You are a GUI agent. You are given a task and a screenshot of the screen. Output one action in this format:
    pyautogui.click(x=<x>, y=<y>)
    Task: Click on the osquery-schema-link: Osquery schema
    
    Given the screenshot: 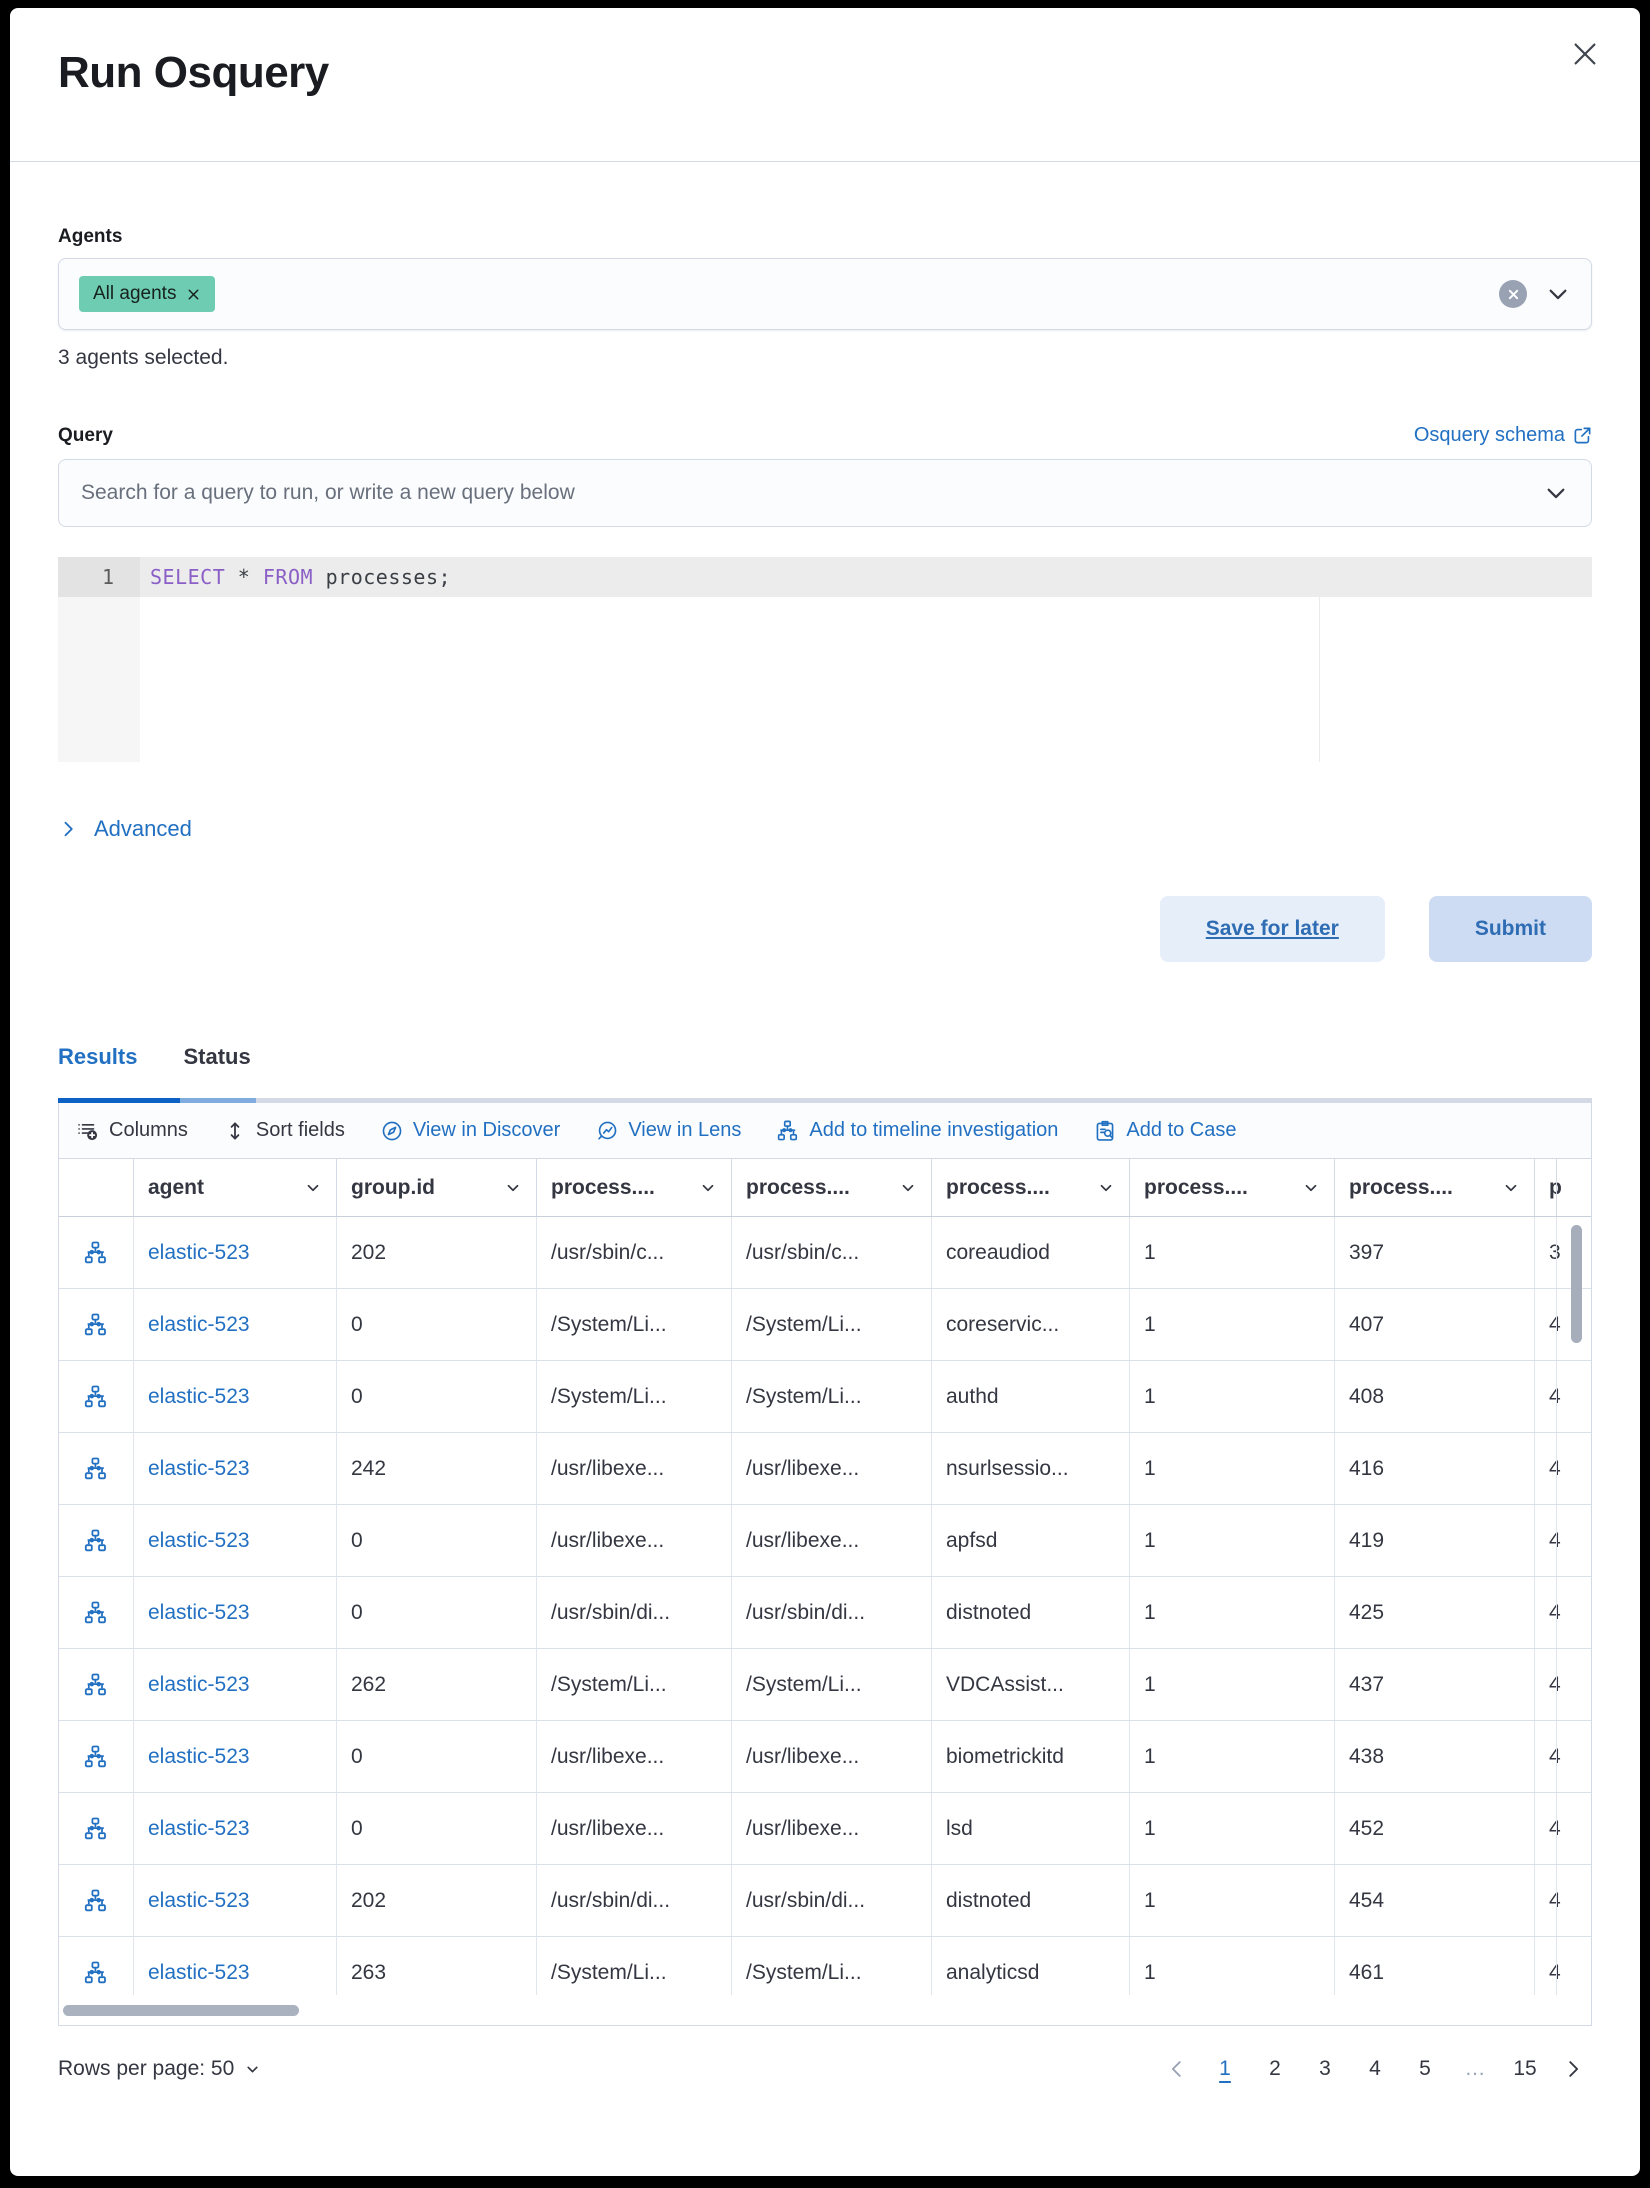 What is the action you would take?
    pyautogui.click(x=1503, y=435)
    